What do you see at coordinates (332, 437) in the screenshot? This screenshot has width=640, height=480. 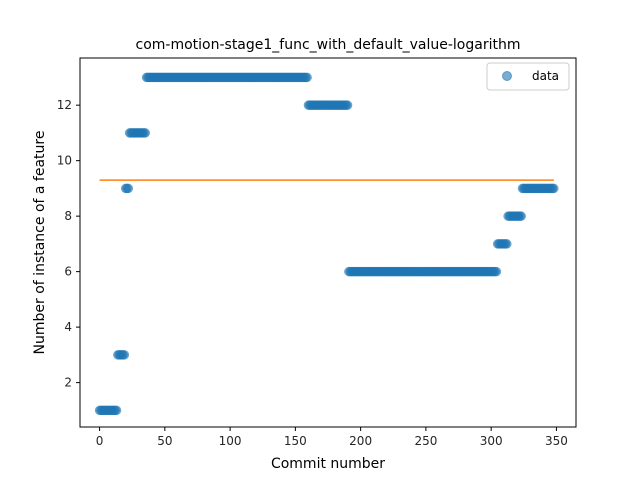 I see `x-axis: 0 50 100 150 200 250 300 350` at bounding box center [332, 437].